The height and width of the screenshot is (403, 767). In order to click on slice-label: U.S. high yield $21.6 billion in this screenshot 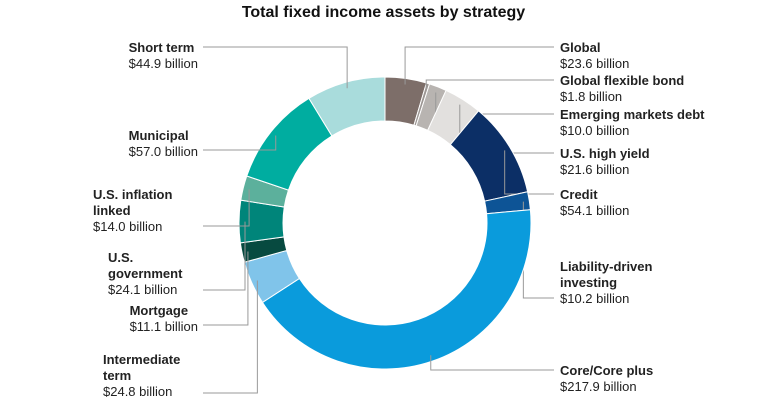, I will do `click(605, 162)`.